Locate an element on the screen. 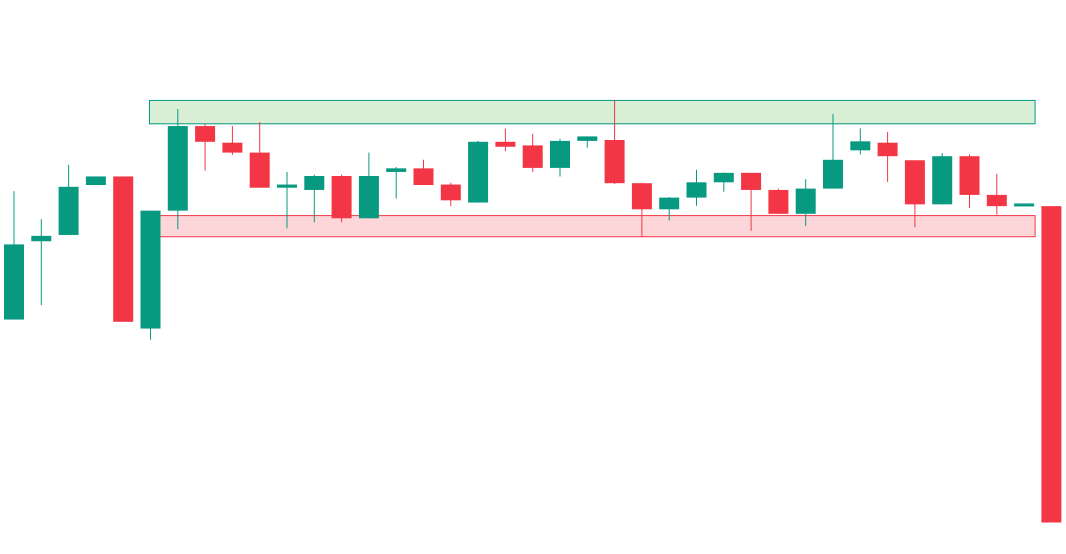 The image size is (1066, 554). resistance-zone is located at coordinates (592, 112).